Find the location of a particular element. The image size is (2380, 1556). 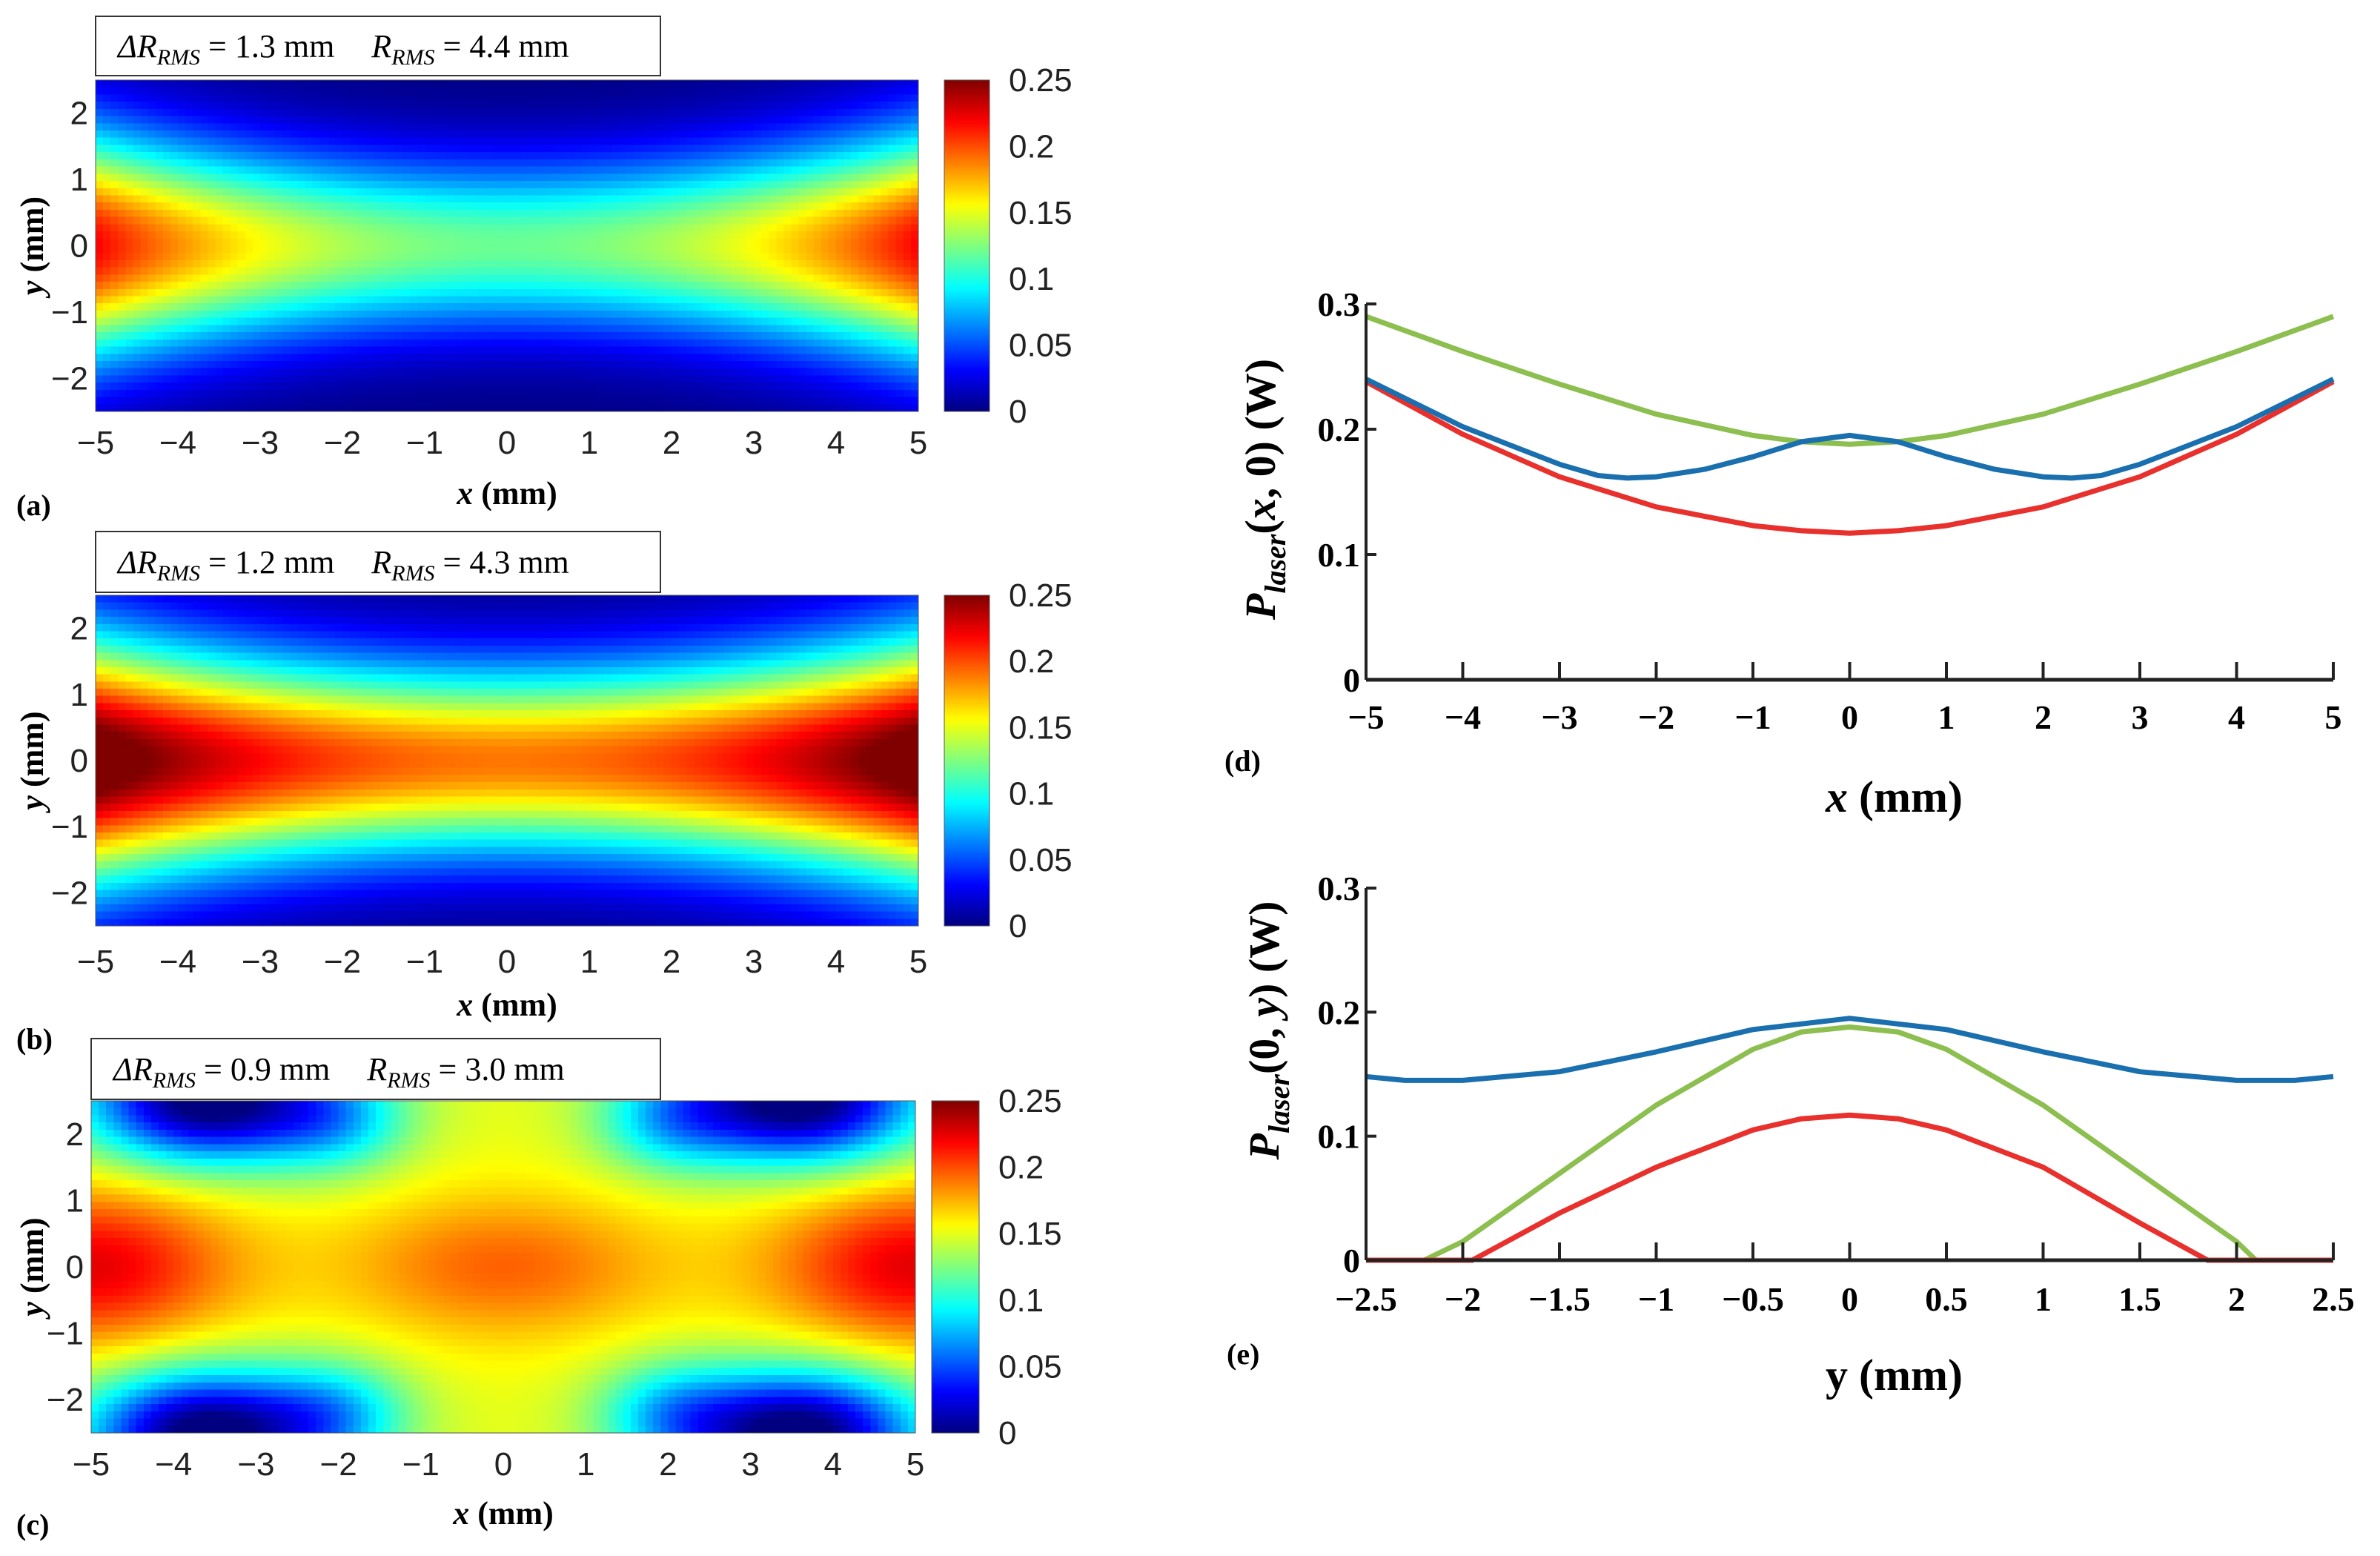

y-tick-label: 0.1 is located at coordinates (1340, 555).